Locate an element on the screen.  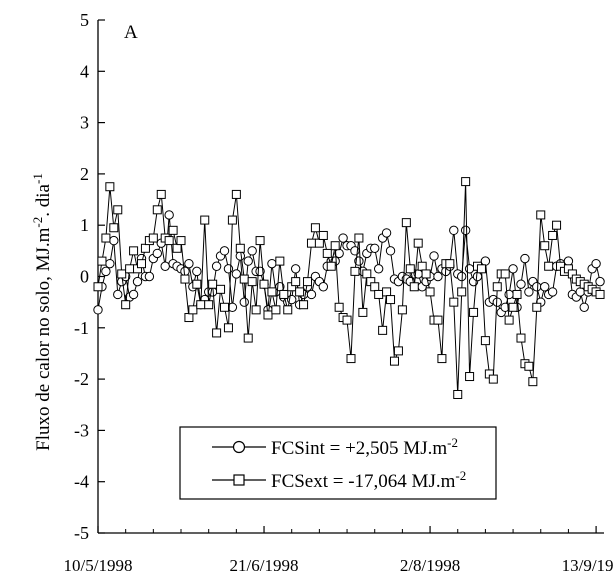
y-tick-label: 0 is located at coordinates (84, 277).